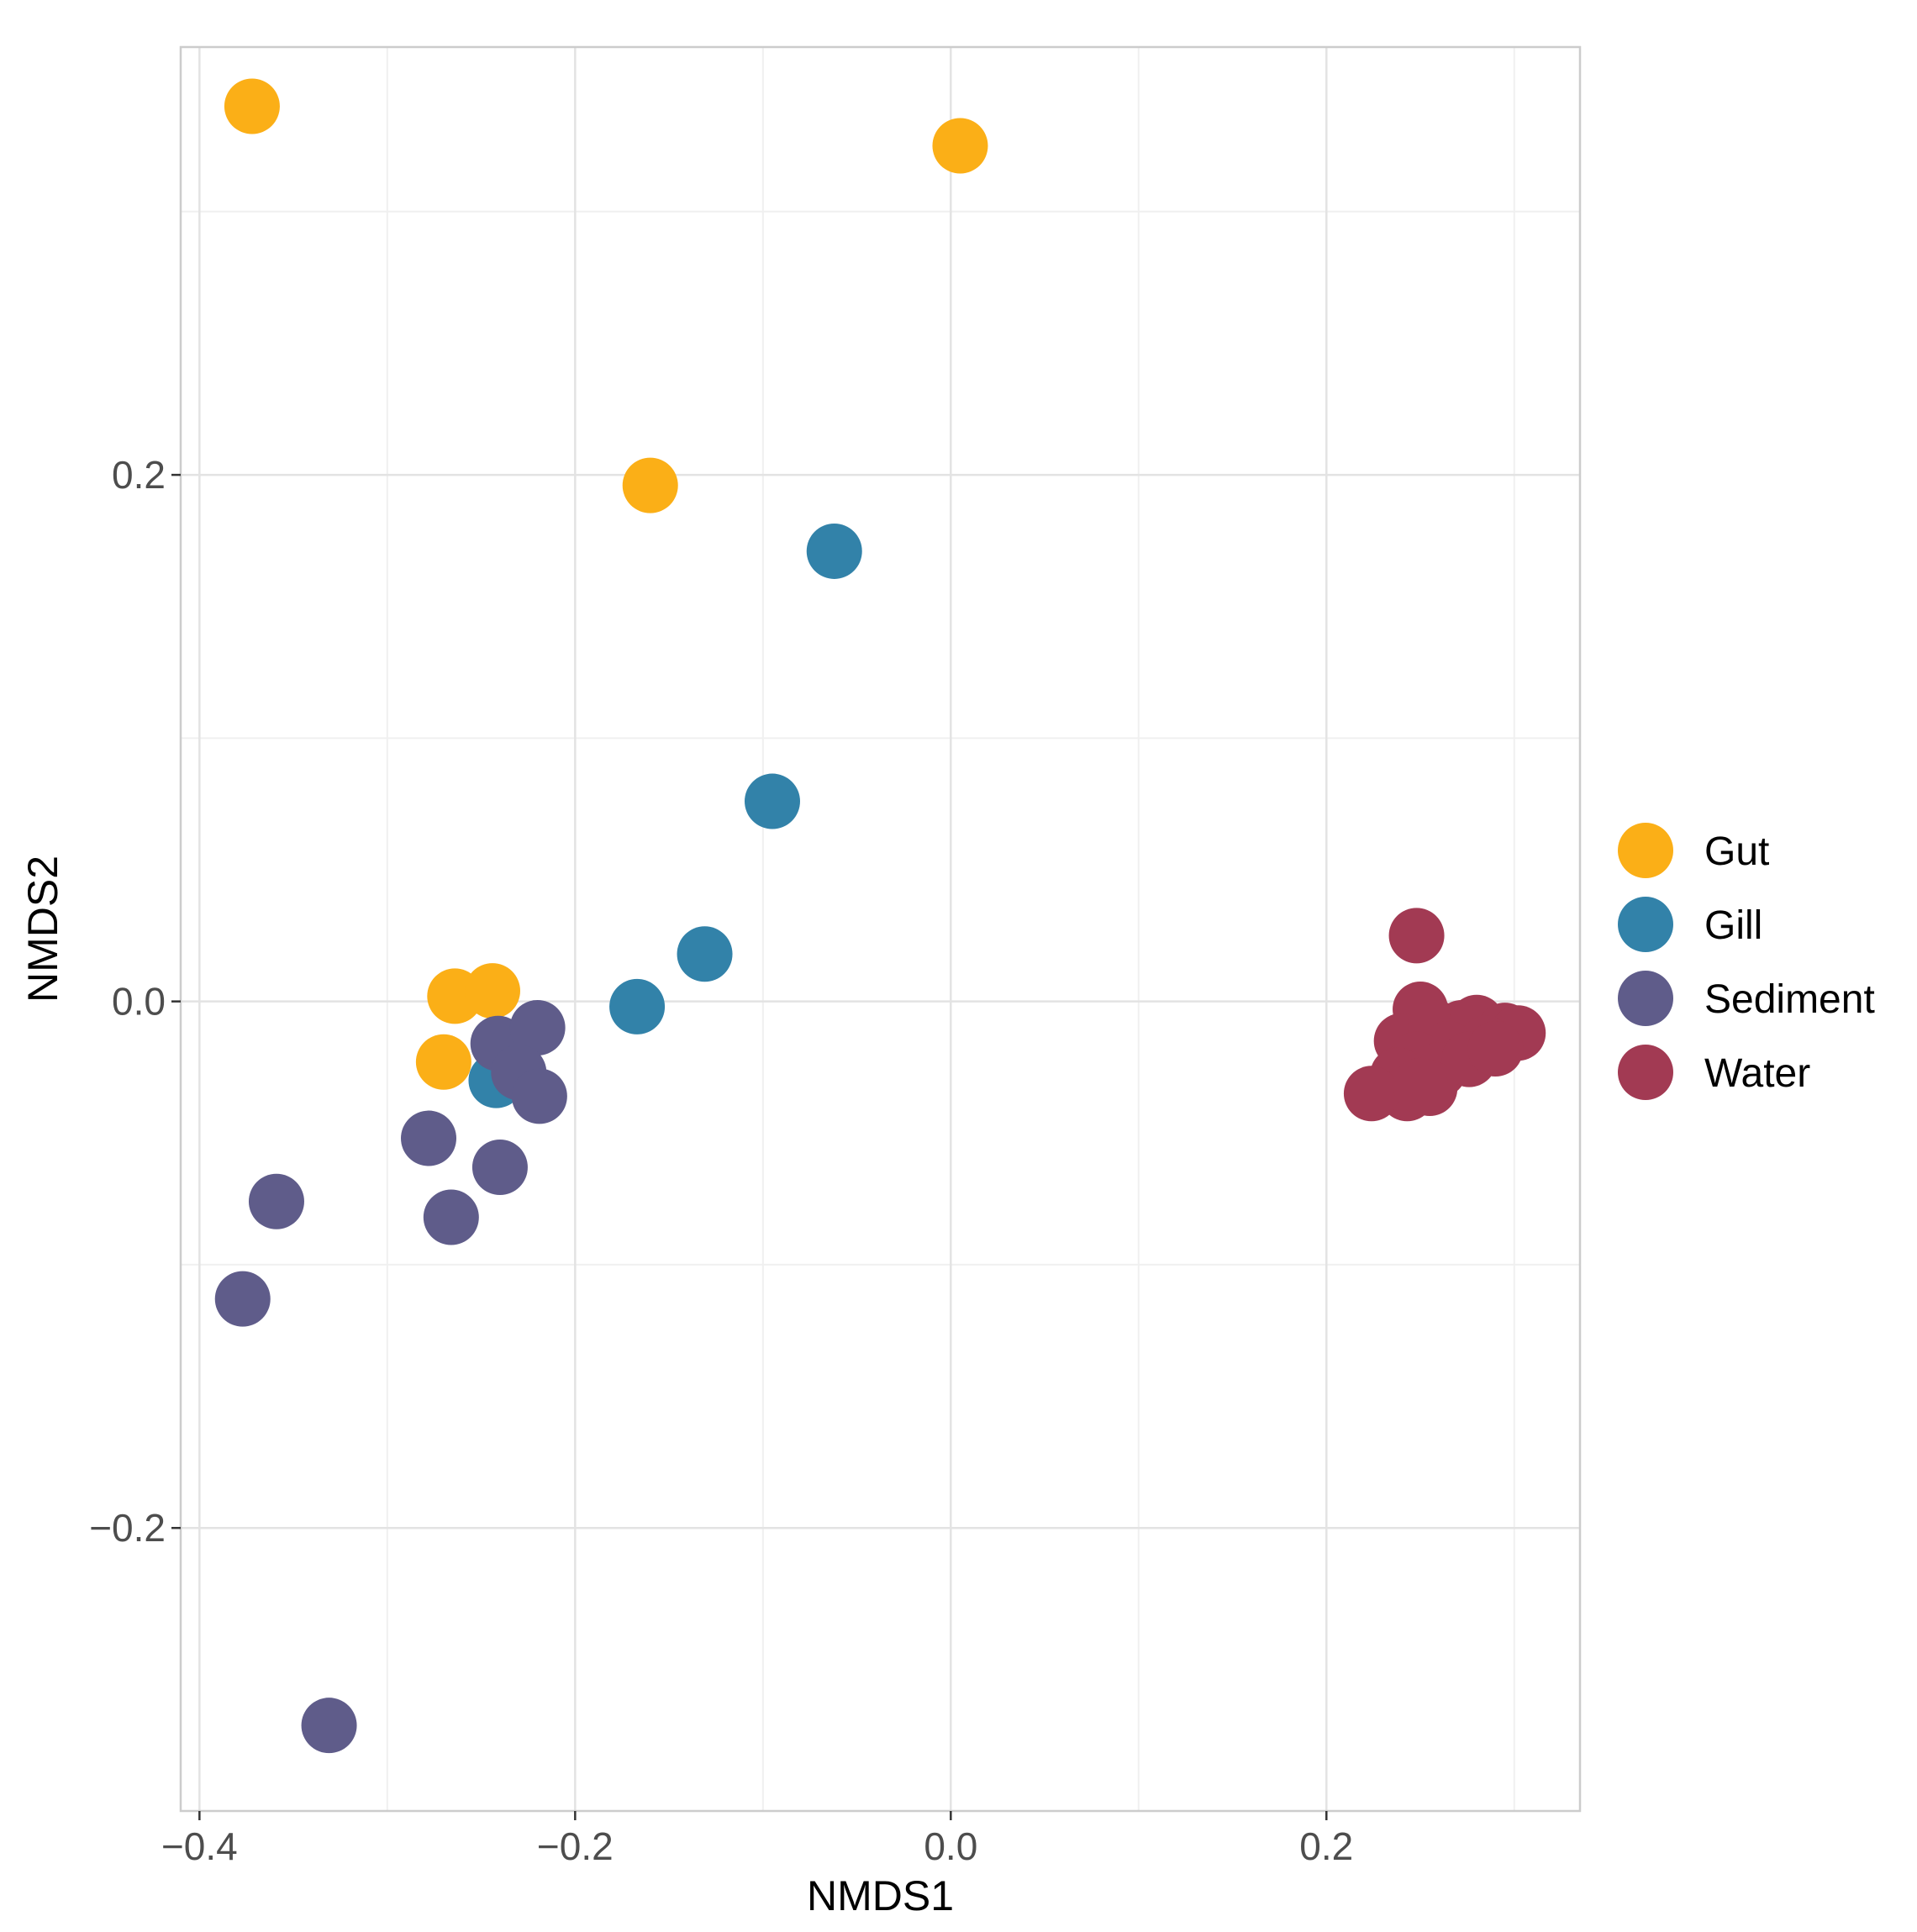 This screenshot has height=1932, width=1917. What do you see at coordinates (1645, 850) in the screenshot?
I see `legend-key-gut` at bounding box center [1645, 850].